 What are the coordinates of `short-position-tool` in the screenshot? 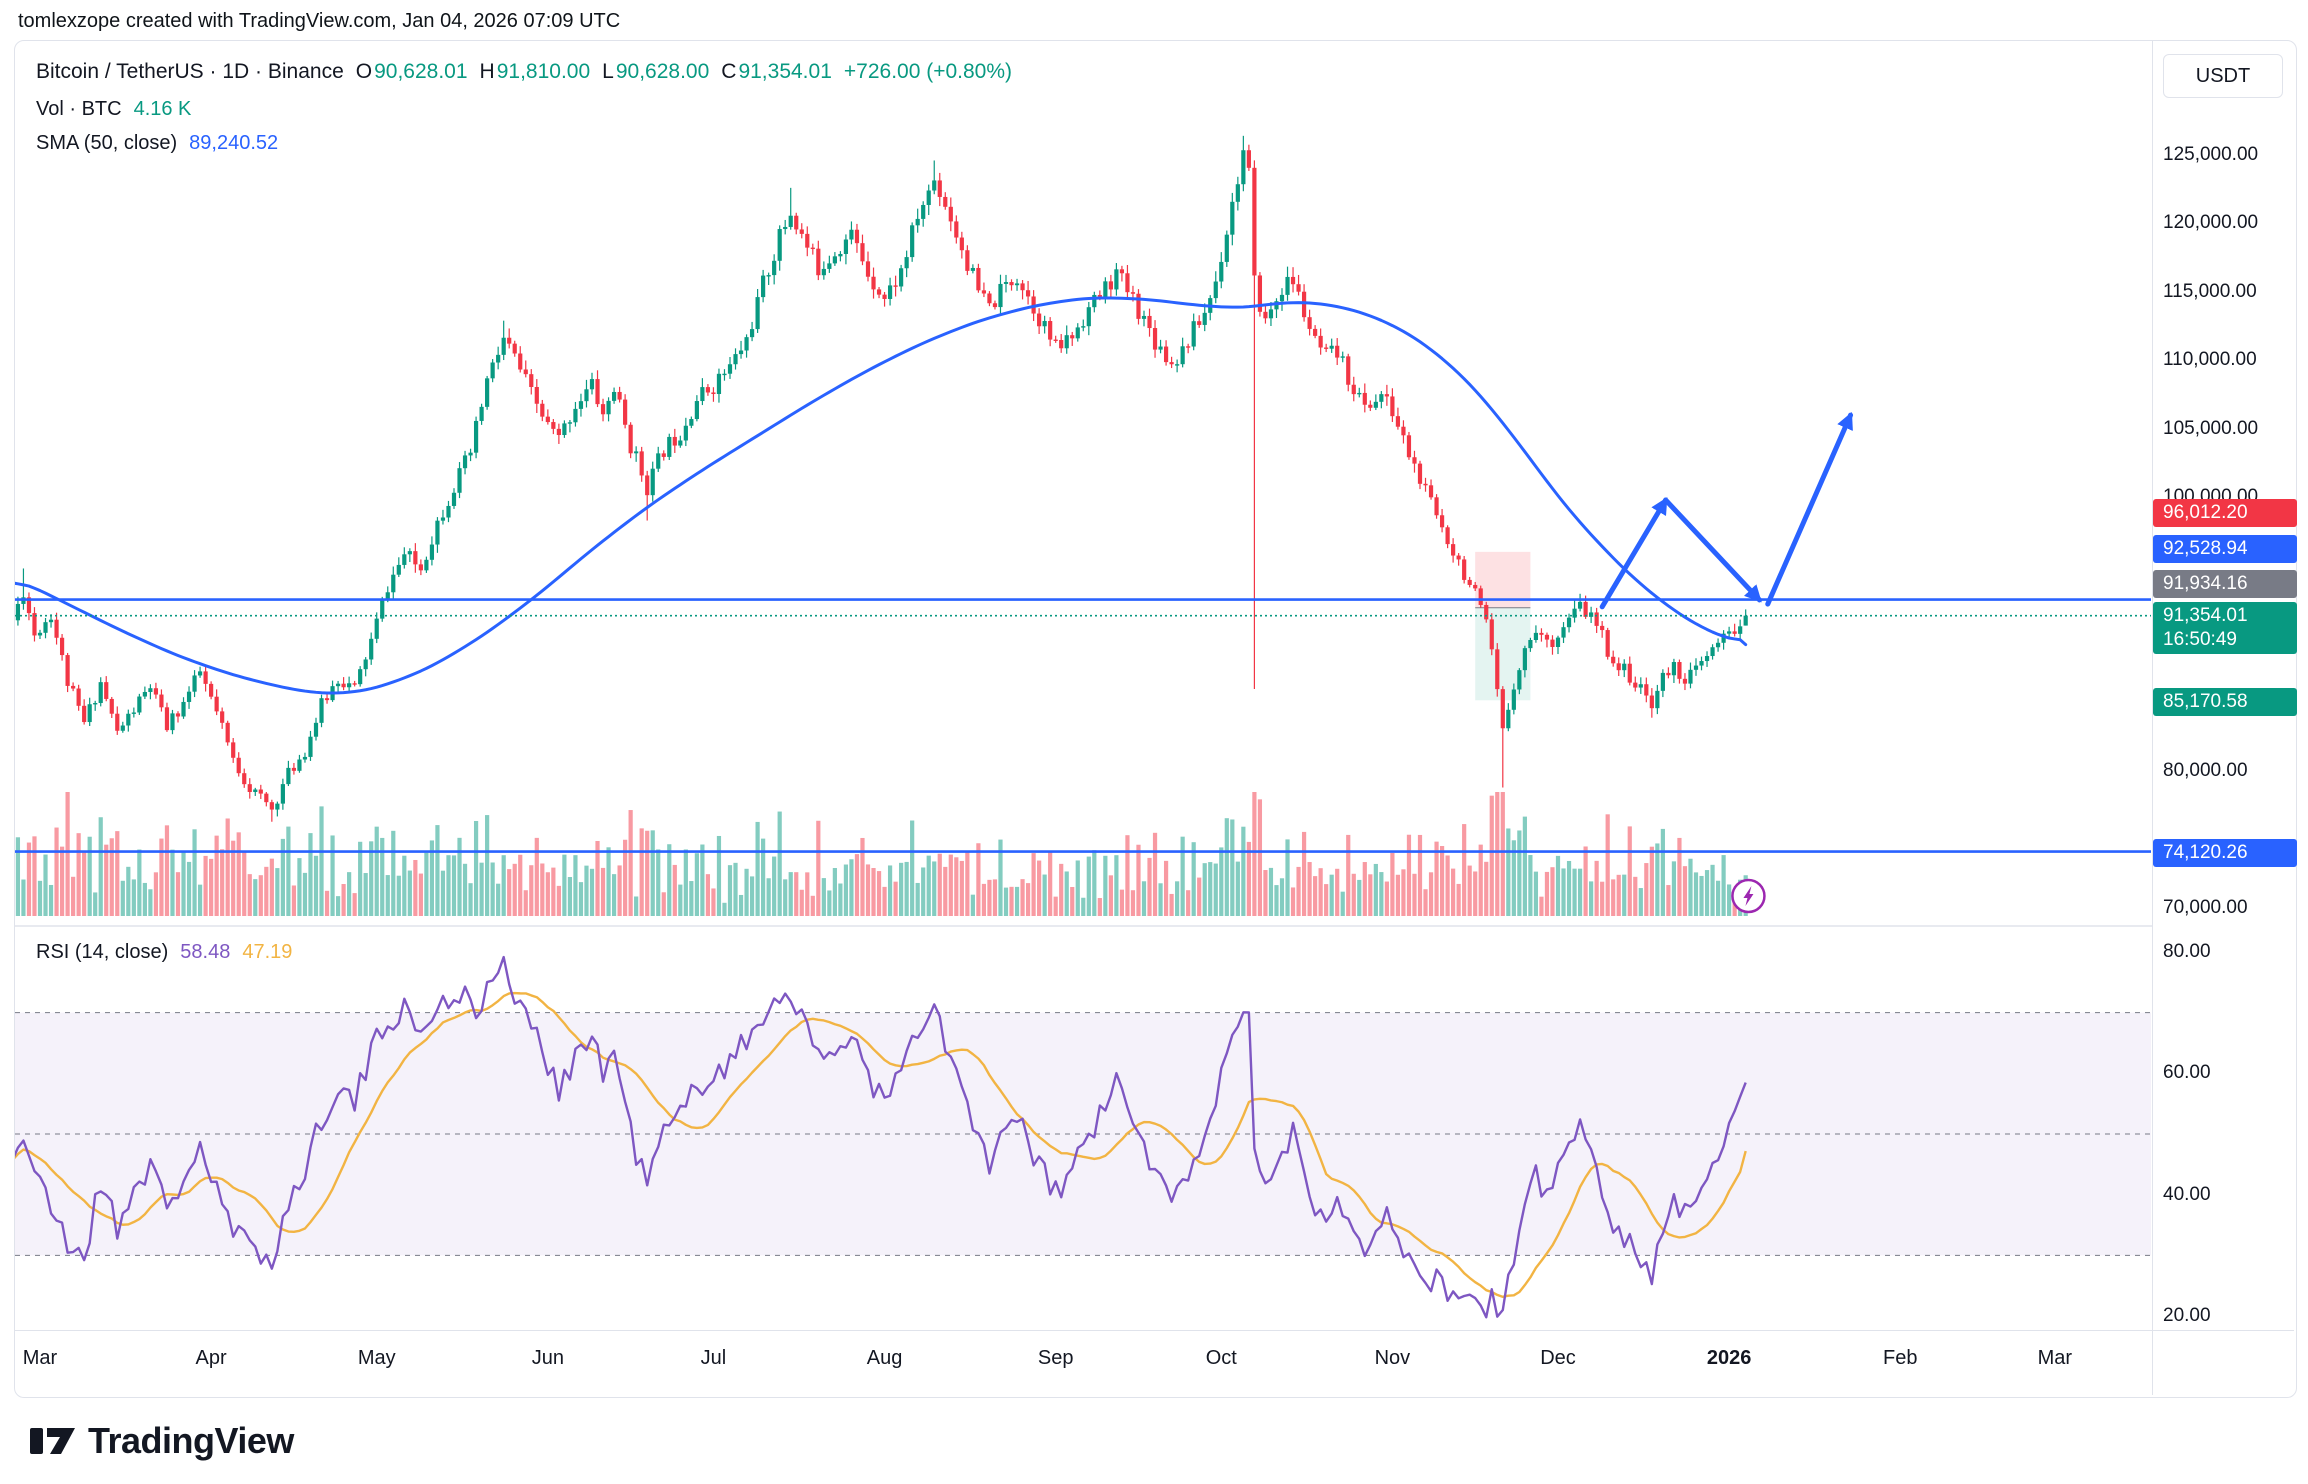 It's located at (1503, 626).